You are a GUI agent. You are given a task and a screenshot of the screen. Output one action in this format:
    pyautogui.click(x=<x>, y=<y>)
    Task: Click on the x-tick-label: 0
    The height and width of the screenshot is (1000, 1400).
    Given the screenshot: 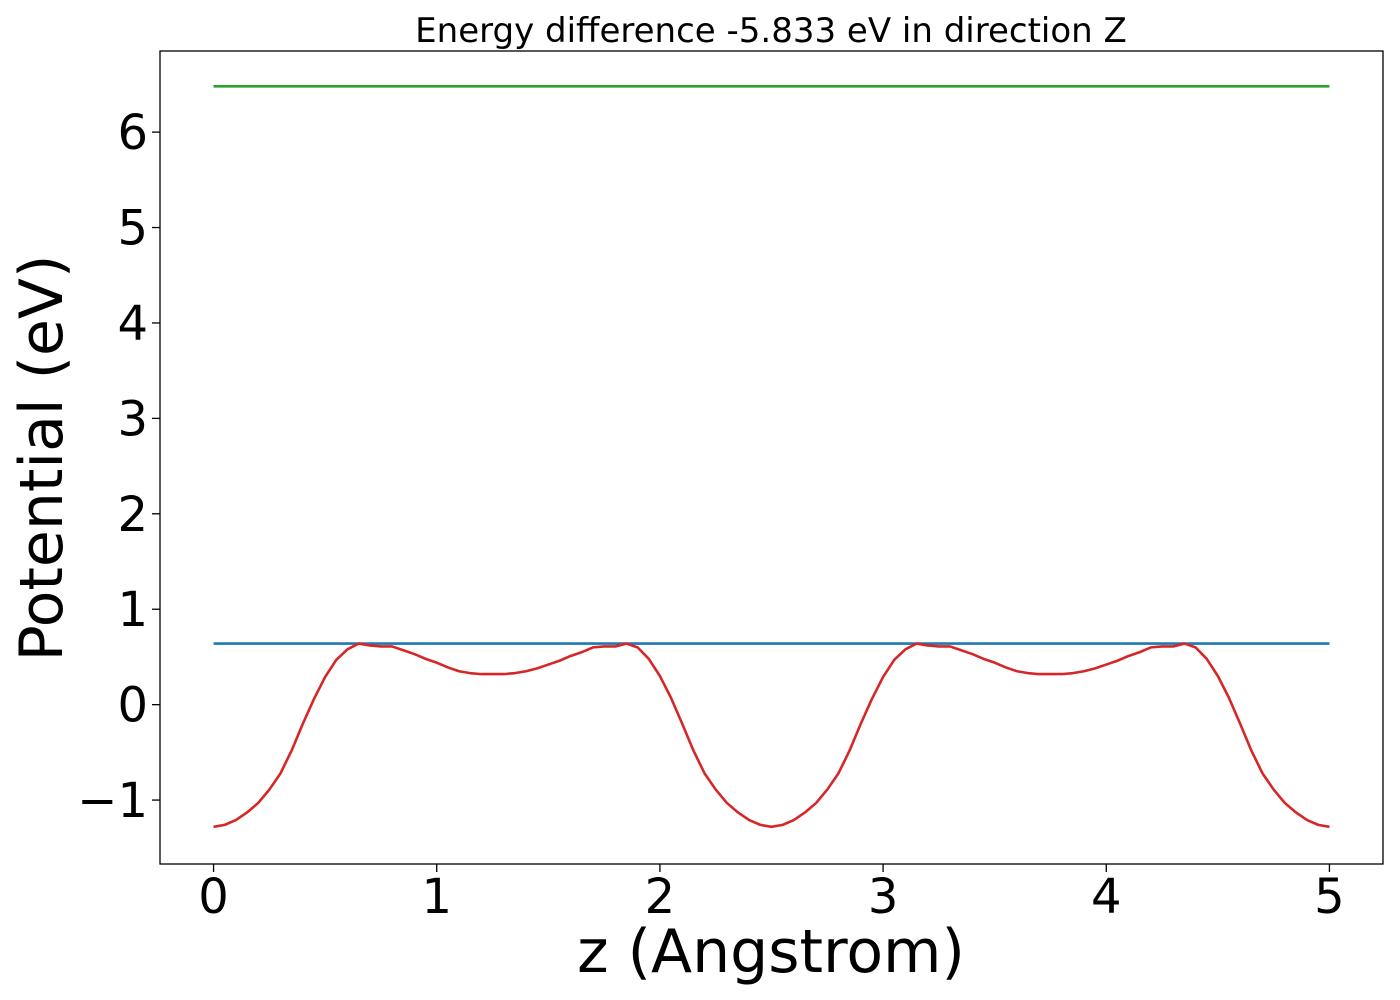 What is the action you would take?
    pyautogui.click(x=213, y=897)
    